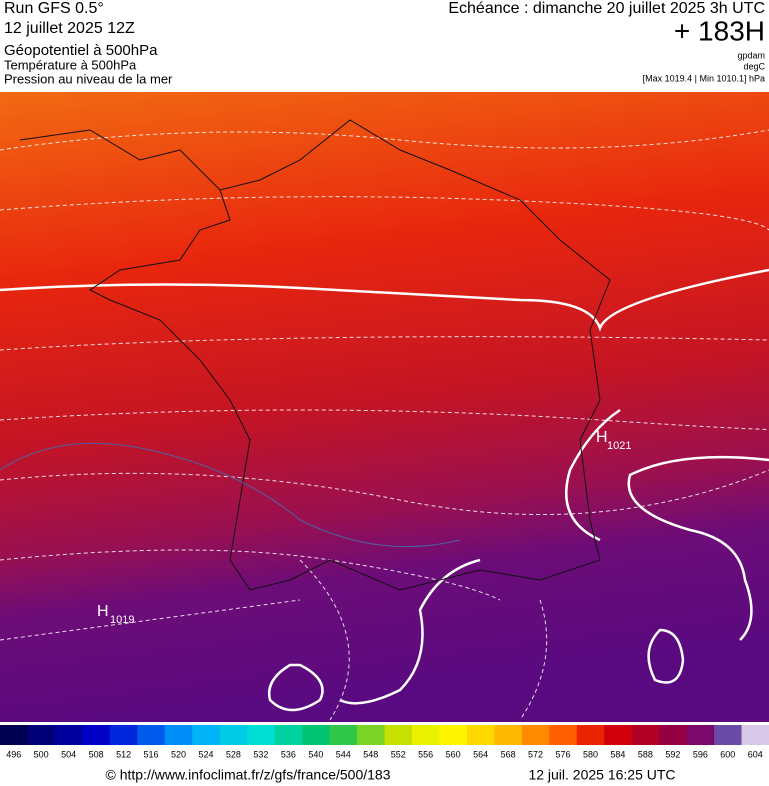 This screenshot has height=786, width=769. Describe the element at coordinates (69, 28) in the screenshot. I see `run-date: 12 juillet 2025 12Z` at that location.